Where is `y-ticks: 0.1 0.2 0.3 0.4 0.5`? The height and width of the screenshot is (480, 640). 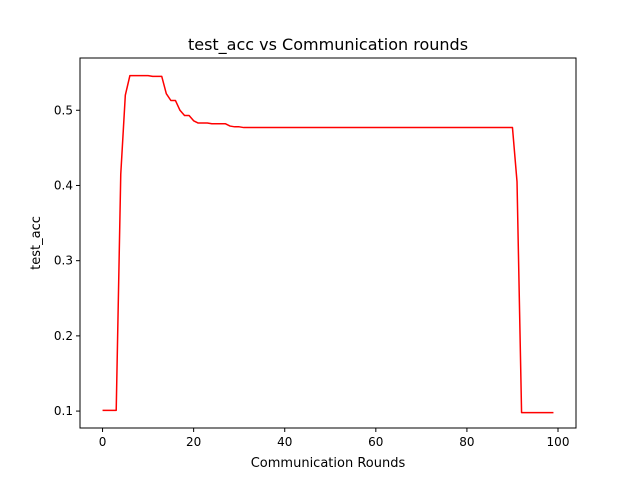 y-ticks: 0.1 0.2 0.3 0.4 0.5 is located at coordinates (67, 260).